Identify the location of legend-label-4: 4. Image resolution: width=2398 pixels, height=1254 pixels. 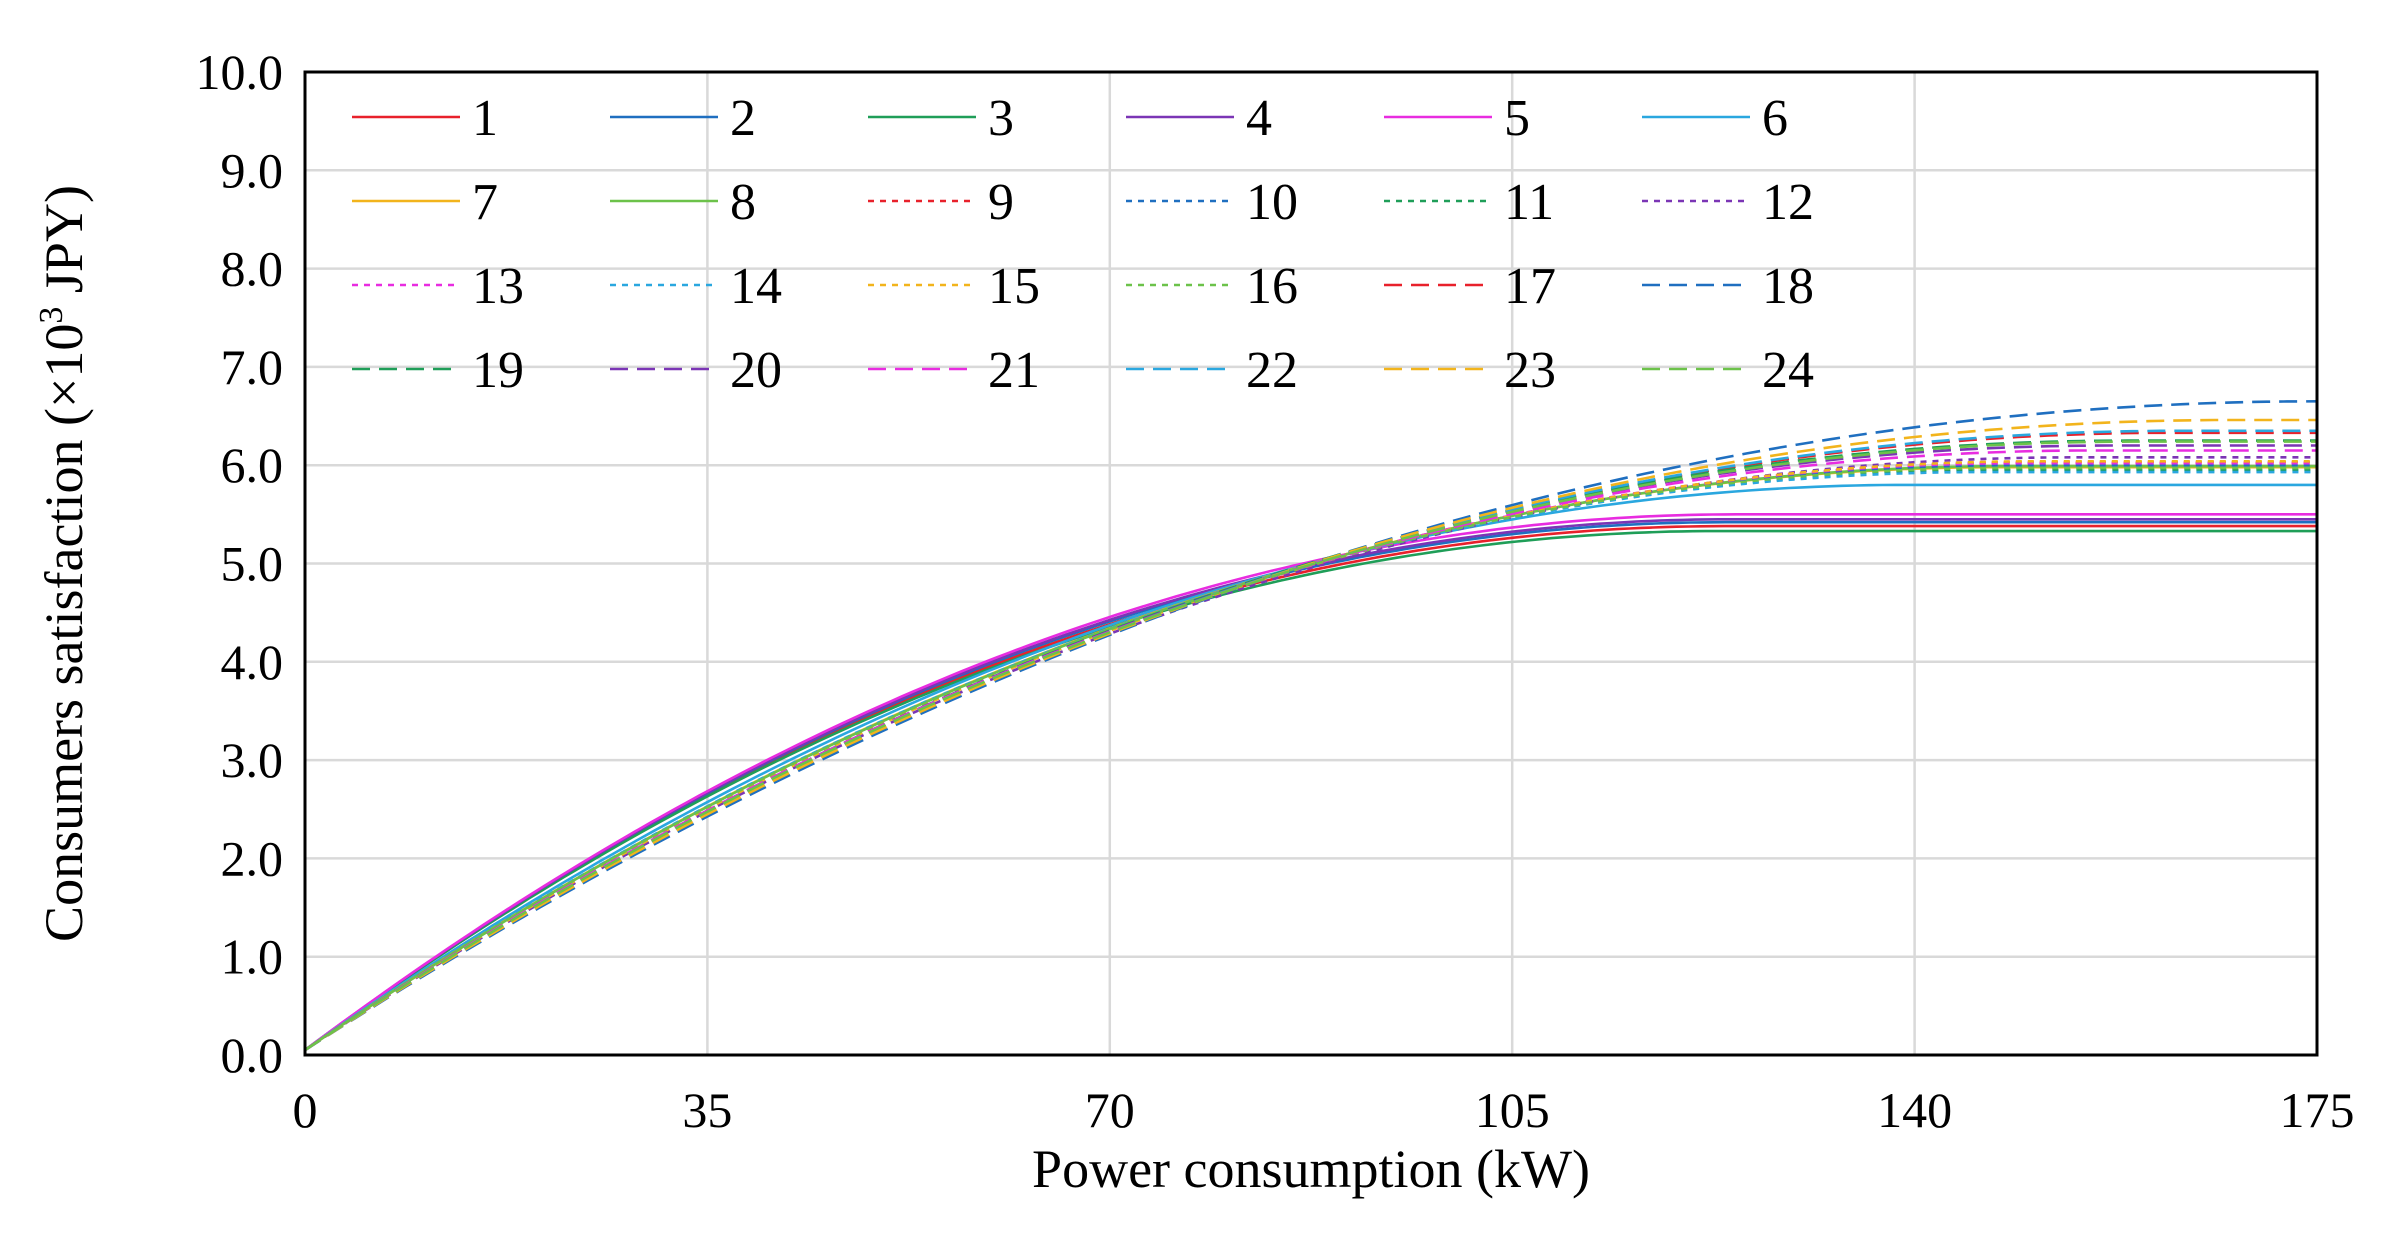
(1259, 118).